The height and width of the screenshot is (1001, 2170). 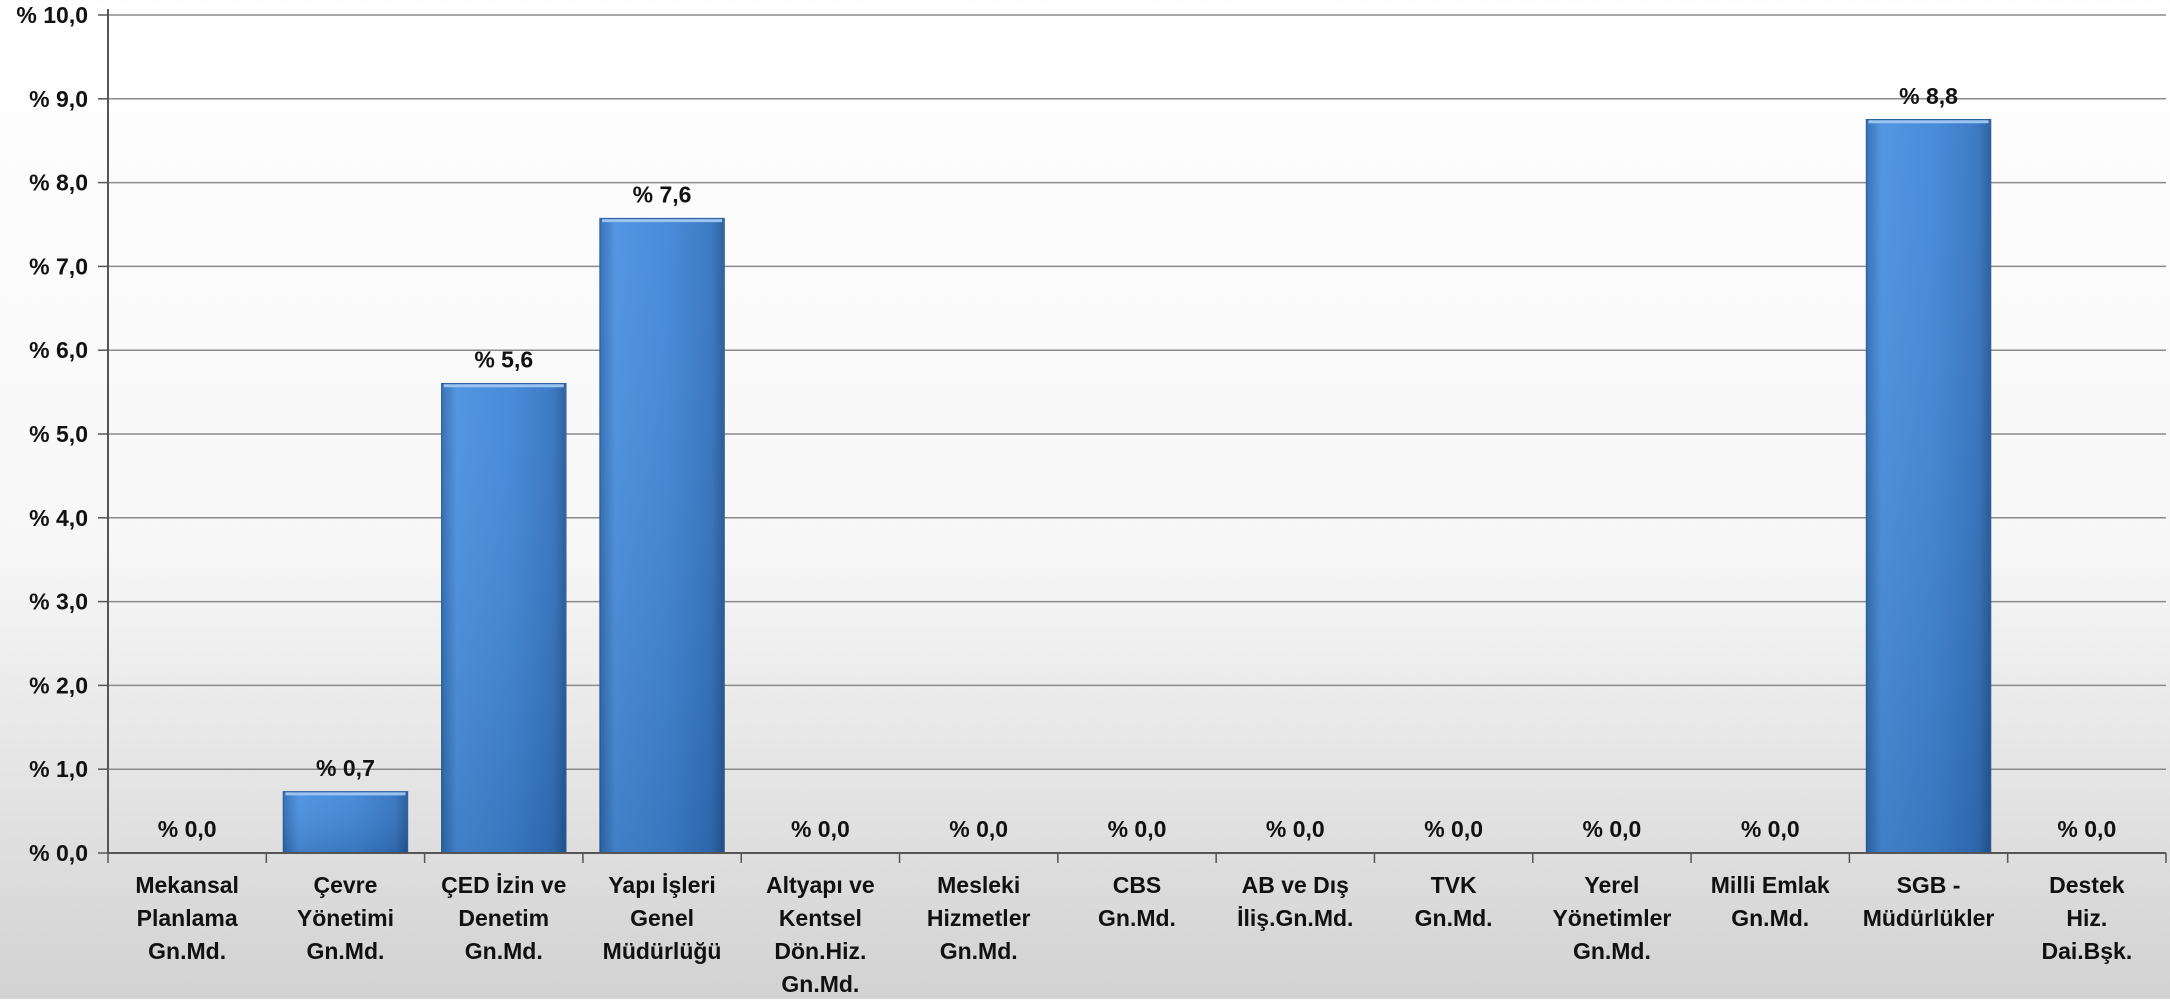 I want to click on y-tick-label: % 7,0, so click(x=58, y=266).